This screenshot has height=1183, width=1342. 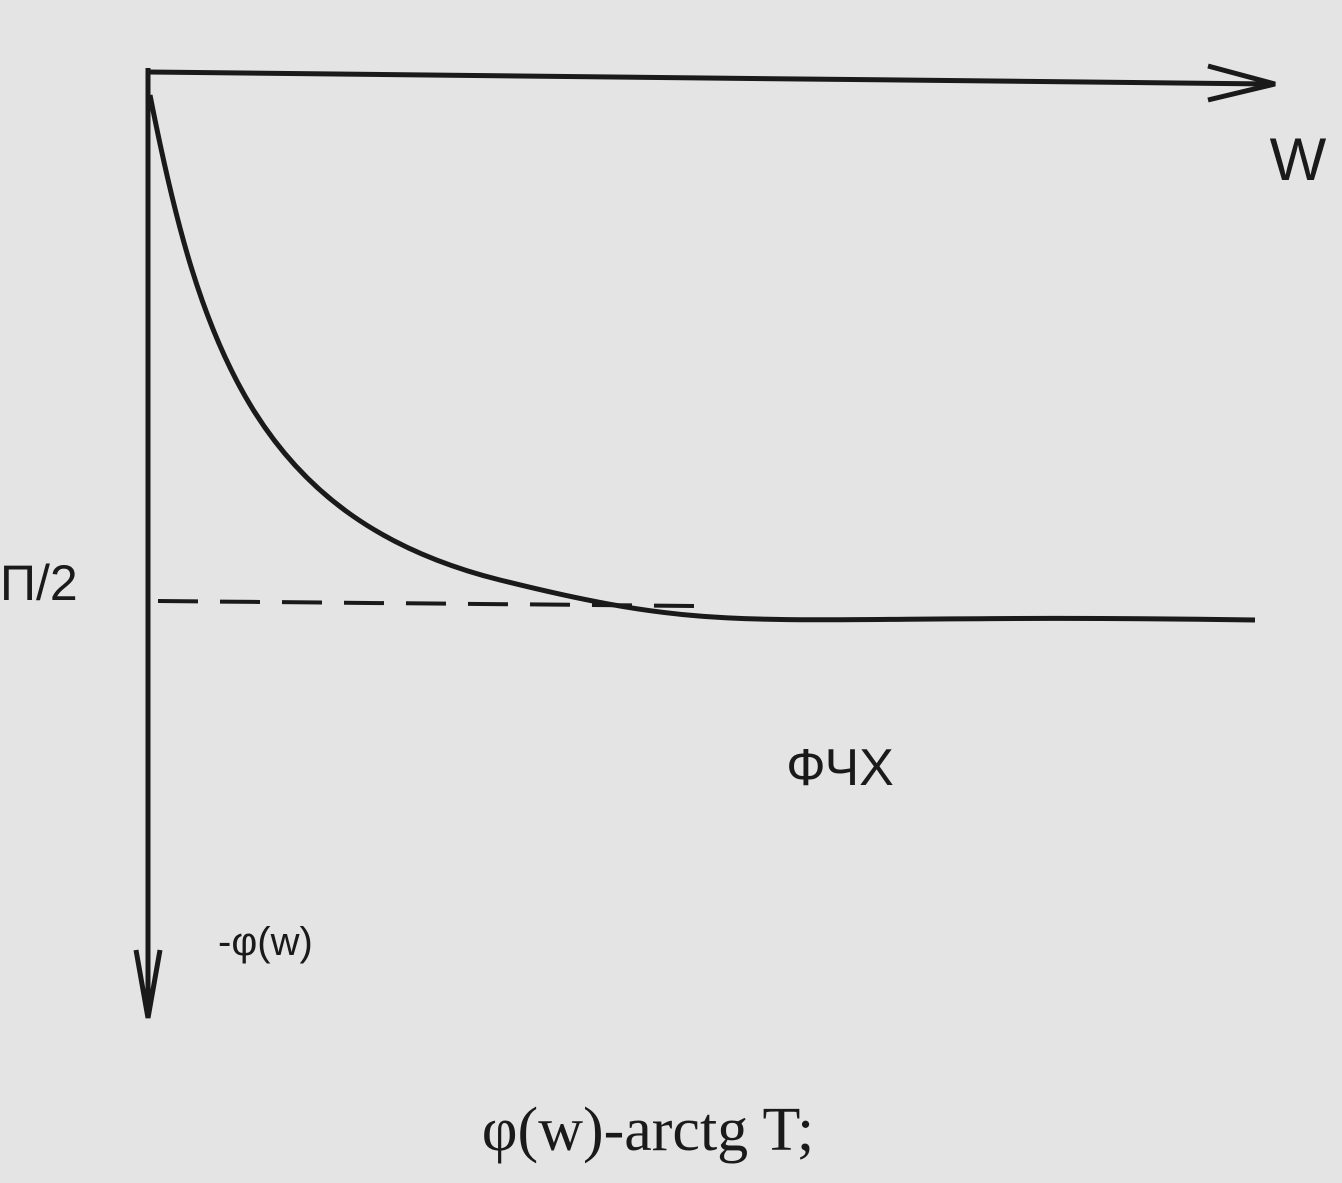 I want to click on x-axis, so click(x=709, y=78).